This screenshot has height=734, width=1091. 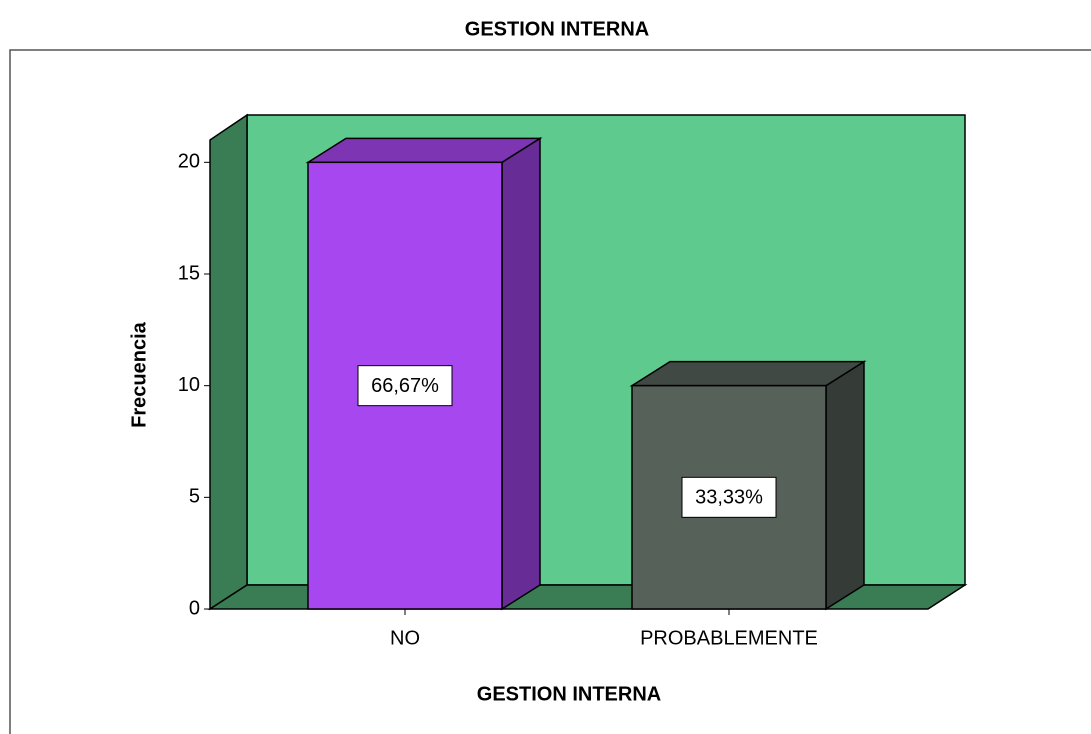 What do you see at coordinates (189, 162) in the screenshot?
I see `y-tick-label: 20` at bounding box center [189, 162].